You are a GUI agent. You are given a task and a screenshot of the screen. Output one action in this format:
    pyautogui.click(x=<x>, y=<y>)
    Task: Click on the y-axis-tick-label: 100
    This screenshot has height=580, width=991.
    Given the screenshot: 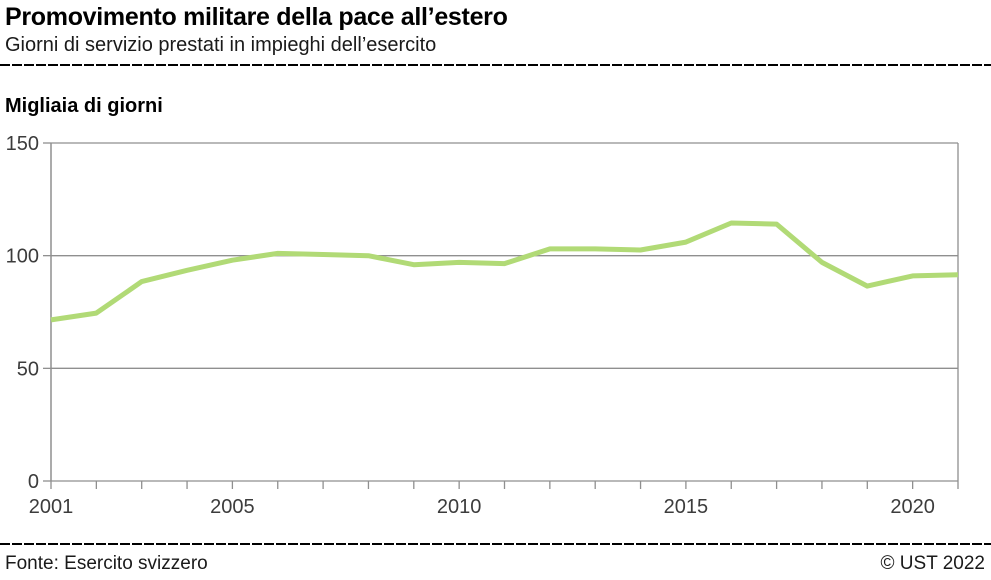 What is the action you would take?
    pyautogui.click(x=22, y=257)
    